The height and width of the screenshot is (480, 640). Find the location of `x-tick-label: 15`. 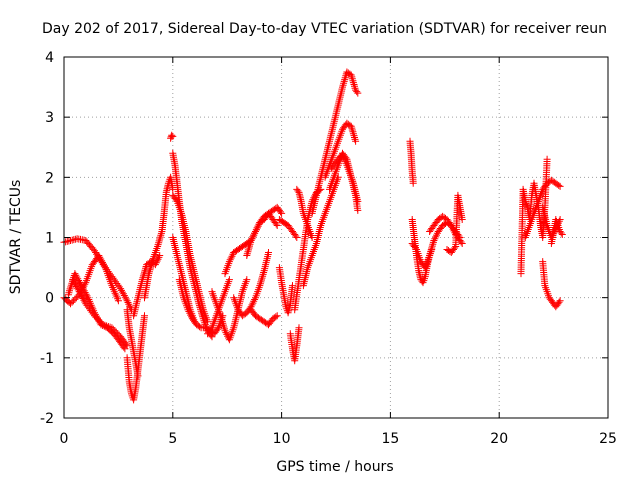

x-tick-label: 15 is located at coordinates (390, 439).